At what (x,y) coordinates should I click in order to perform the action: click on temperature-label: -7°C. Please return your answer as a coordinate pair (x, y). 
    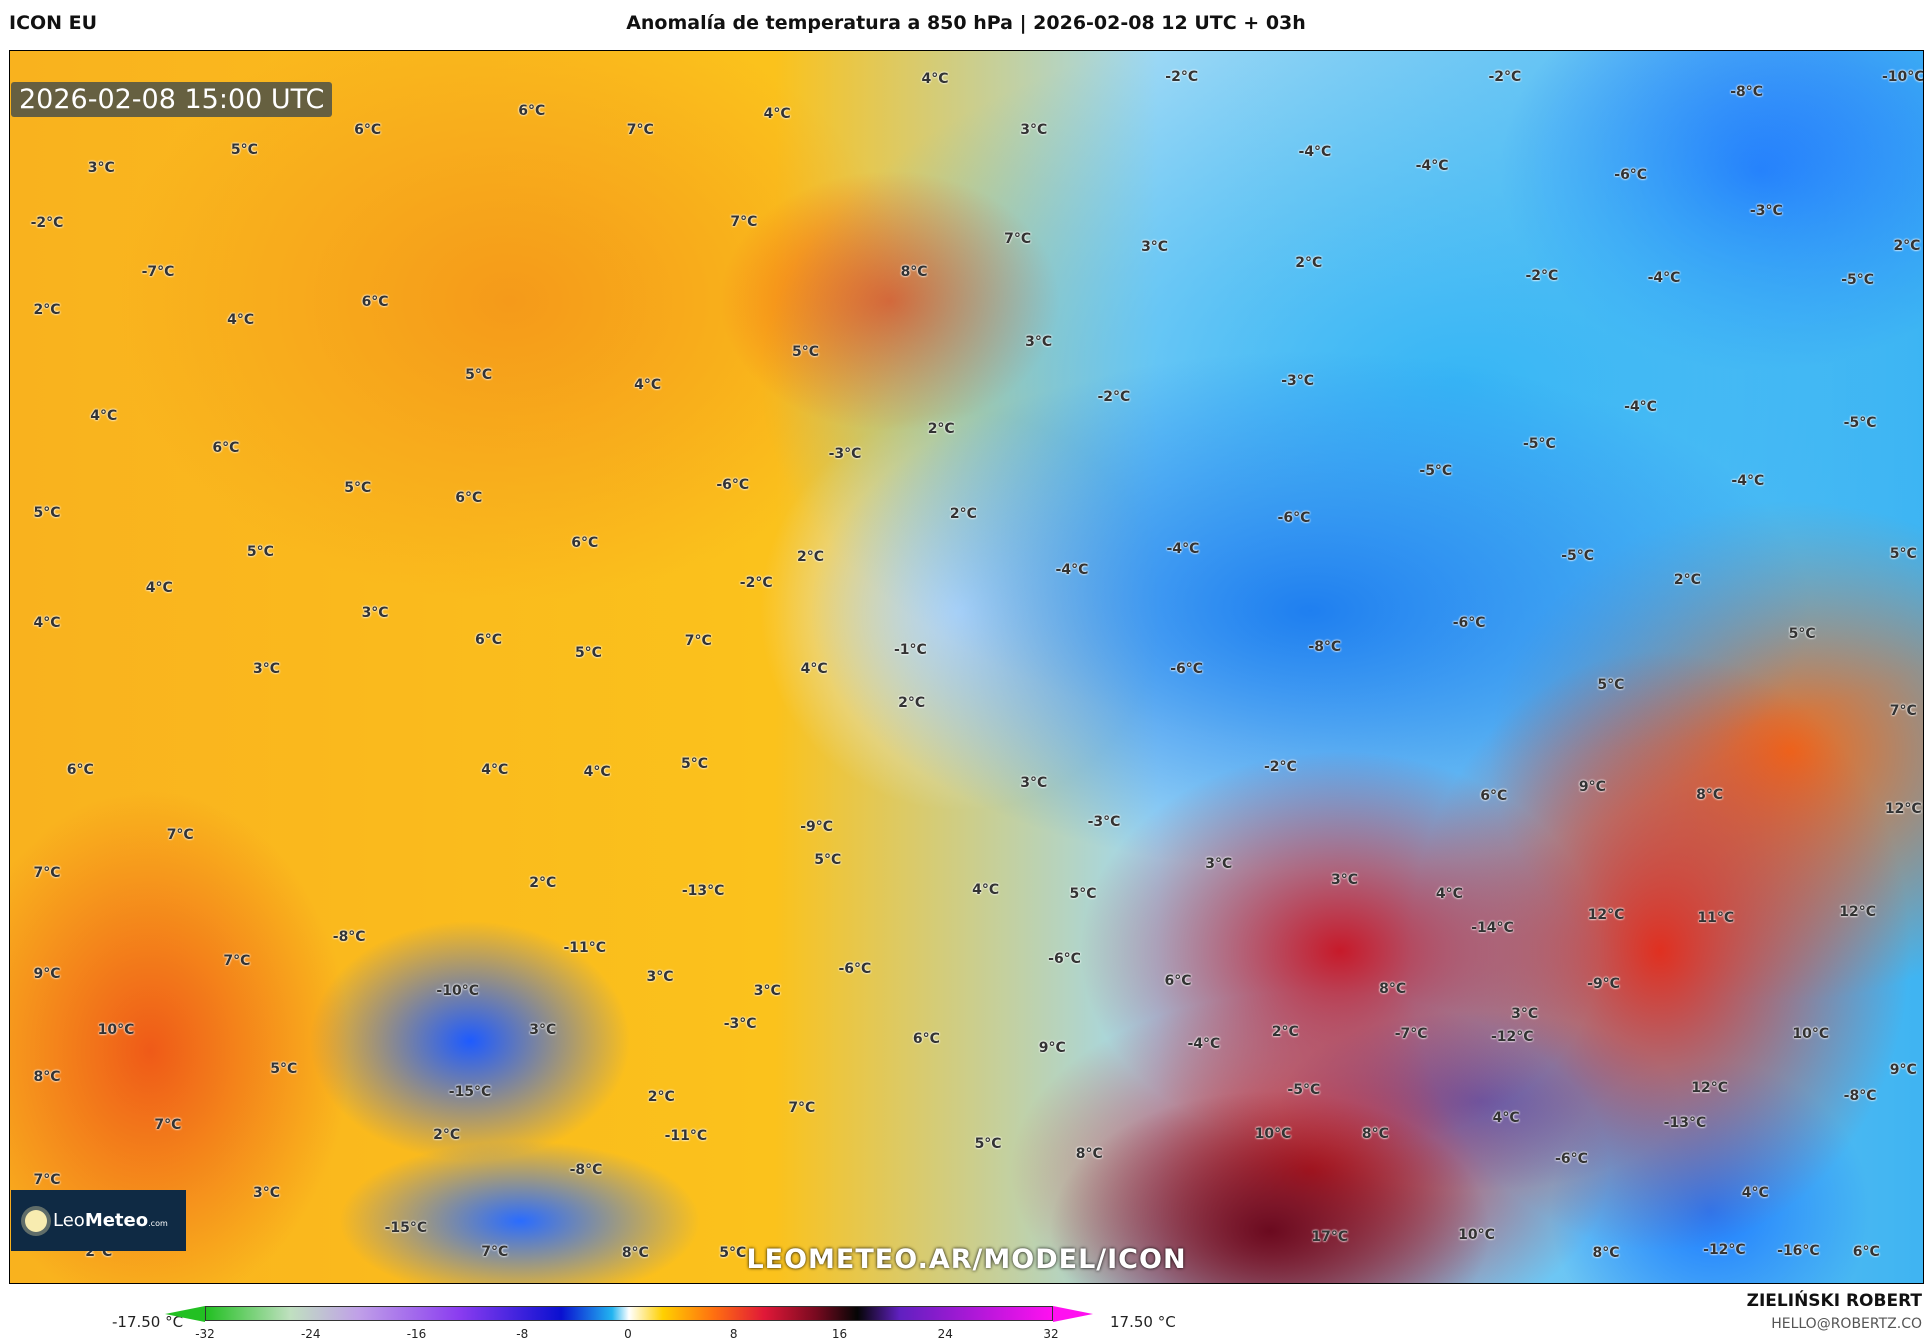
    Looking at the image, I should click on (158, 271).